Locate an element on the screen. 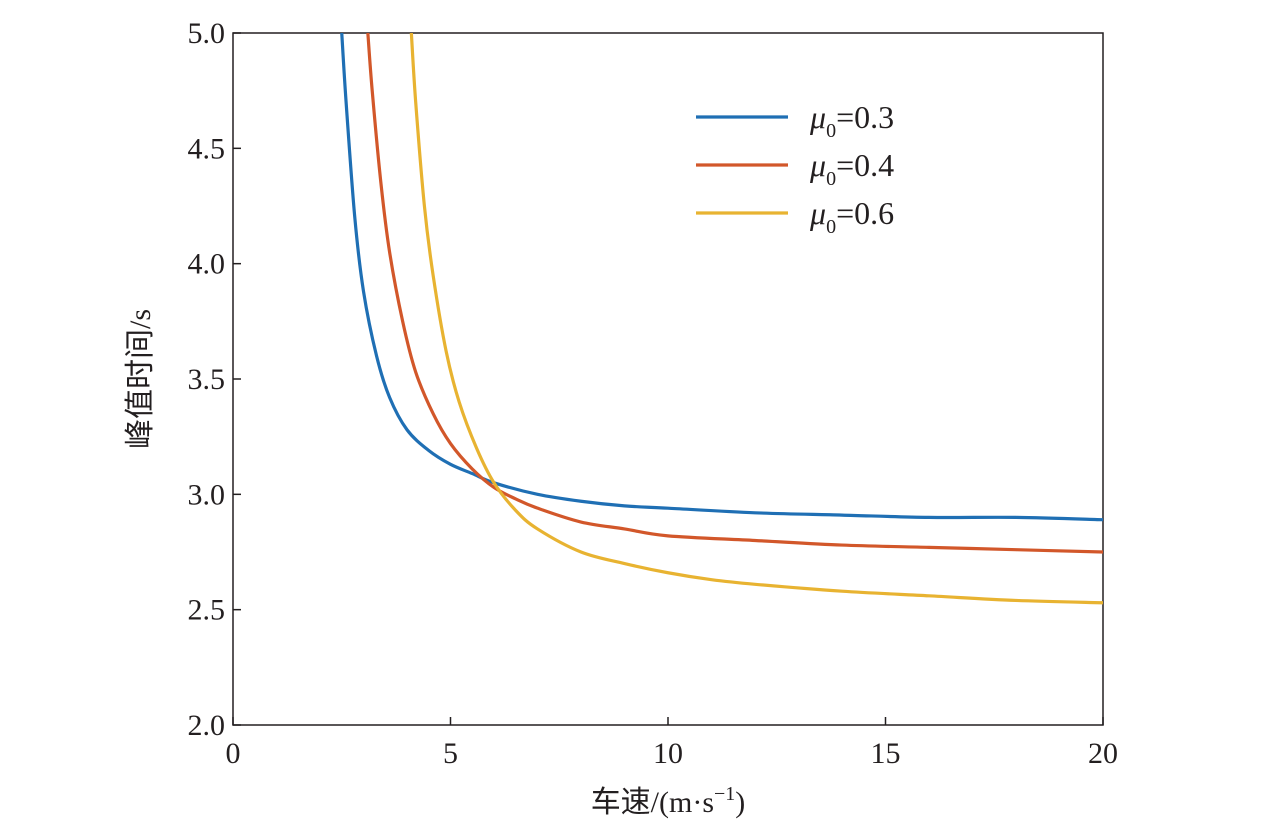  x-tick-label-0: 0 is located at coordinates (233, 753).